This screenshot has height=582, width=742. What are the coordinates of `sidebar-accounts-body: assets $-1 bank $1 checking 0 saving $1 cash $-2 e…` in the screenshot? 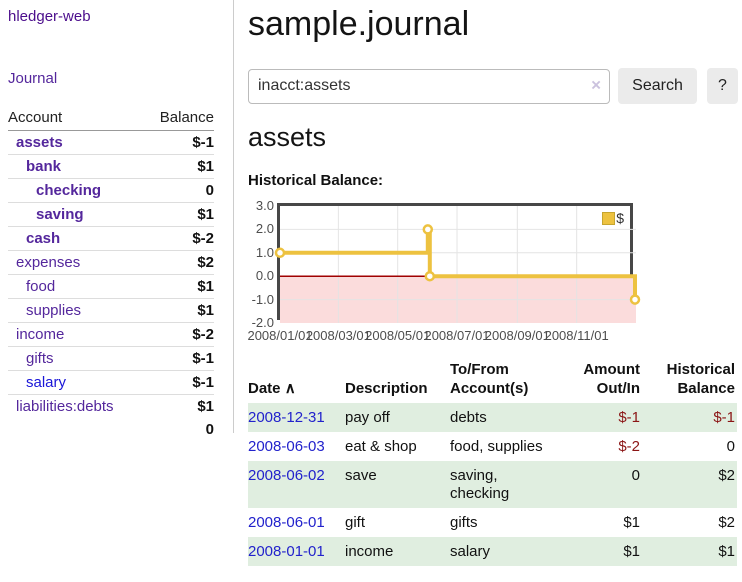 It's located at (111, 274).